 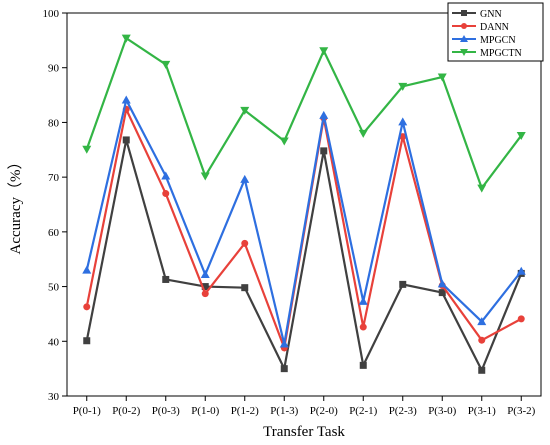 I want to click on legend: GNN DANN MPGCN MPGCTN, so click(x=495, y=32).